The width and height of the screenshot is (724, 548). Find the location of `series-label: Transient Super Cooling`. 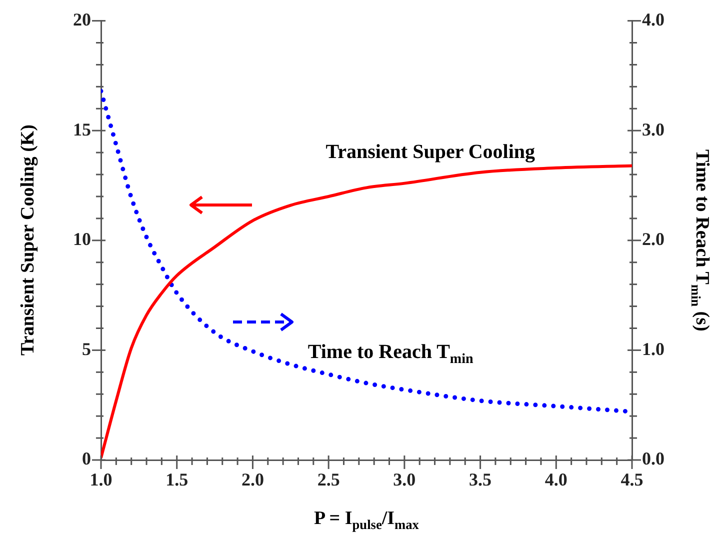

series-label: Transient Super Cooling is located at coordinates (431, 152).